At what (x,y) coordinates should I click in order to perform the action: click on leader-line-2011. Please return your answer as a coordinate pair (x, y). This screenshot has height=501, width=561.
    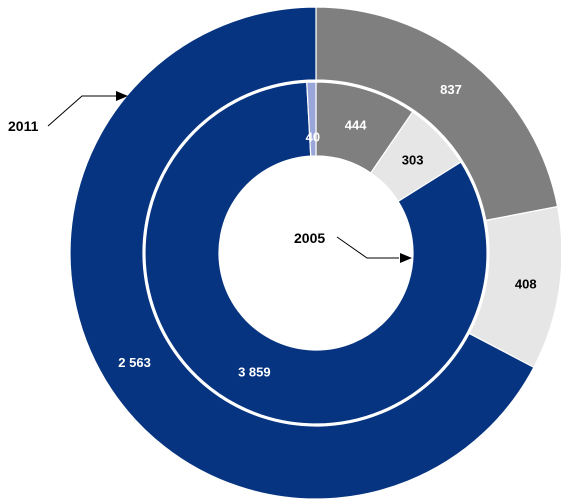
    Looking at the image, I should click on (82, 111).